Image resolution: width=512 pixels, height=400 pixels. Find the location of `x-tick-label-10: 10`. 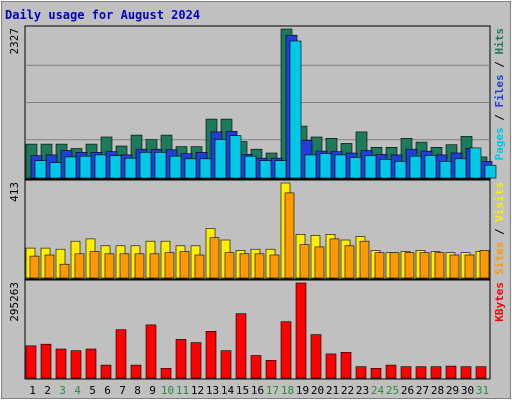

x-tick-label-10: 10 is located at coordinates (167, 390).